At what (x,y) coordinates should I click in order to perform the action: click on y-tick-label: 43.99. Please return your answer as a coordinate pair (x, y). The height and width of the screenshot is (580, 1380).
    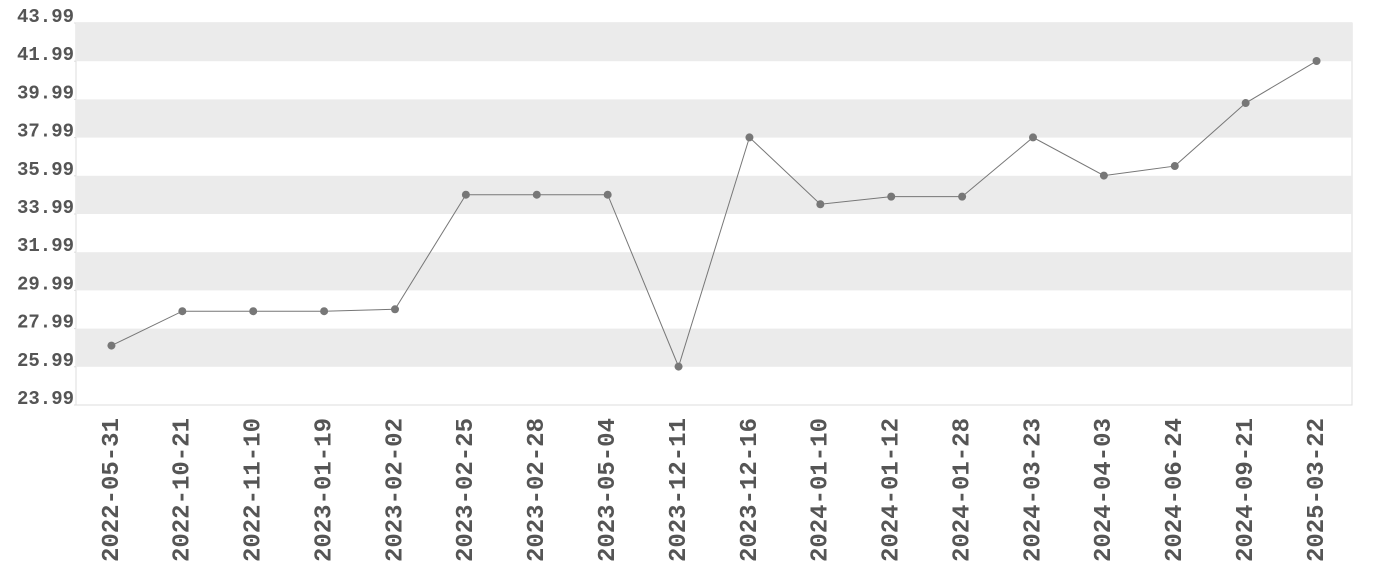
    Looking at the image, I should click on (45, 17).